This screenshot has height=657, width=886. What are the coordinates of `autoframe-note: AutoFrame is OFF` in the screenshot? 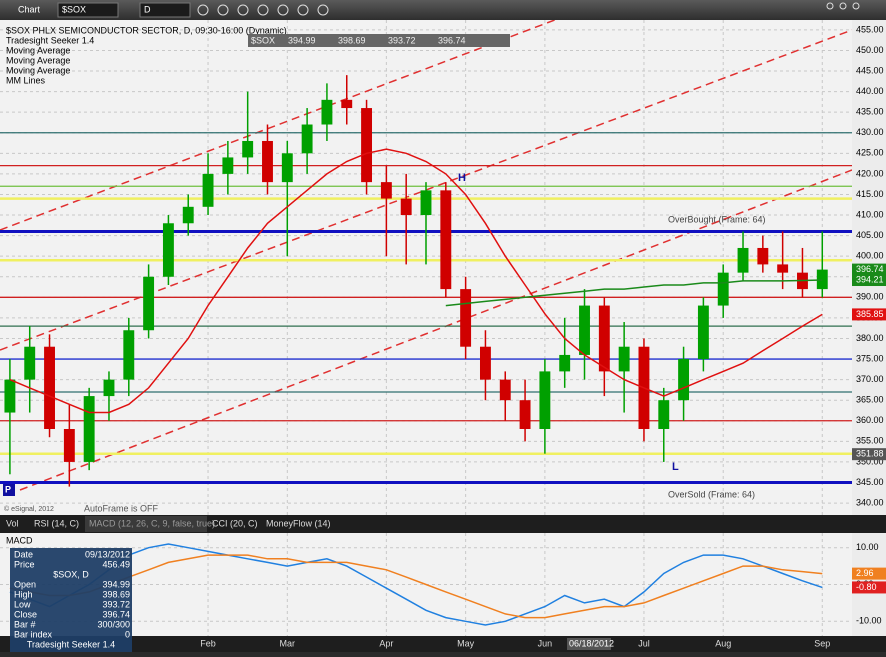 It's located at (121, 508).